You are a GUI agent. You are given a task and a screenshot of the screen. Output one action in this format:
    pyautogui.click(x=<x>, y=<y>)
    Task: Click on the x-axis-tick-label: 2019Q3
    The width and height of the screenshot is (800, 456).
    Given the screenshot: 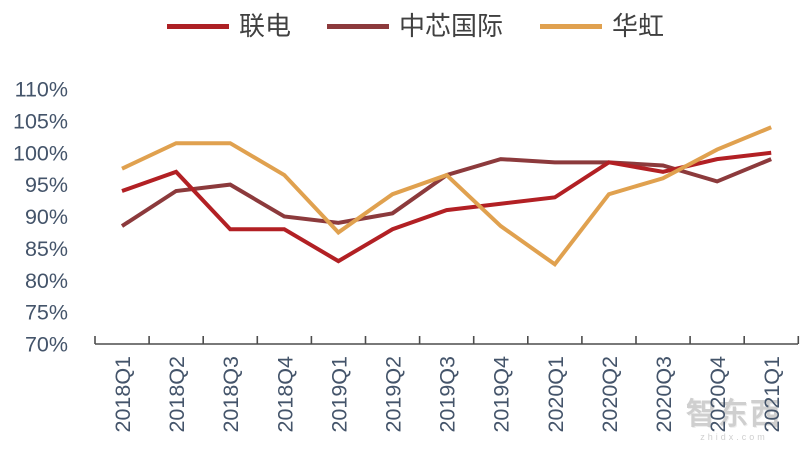 What is the action you would take?
    pyautogui.click(x=448, y=394)
    